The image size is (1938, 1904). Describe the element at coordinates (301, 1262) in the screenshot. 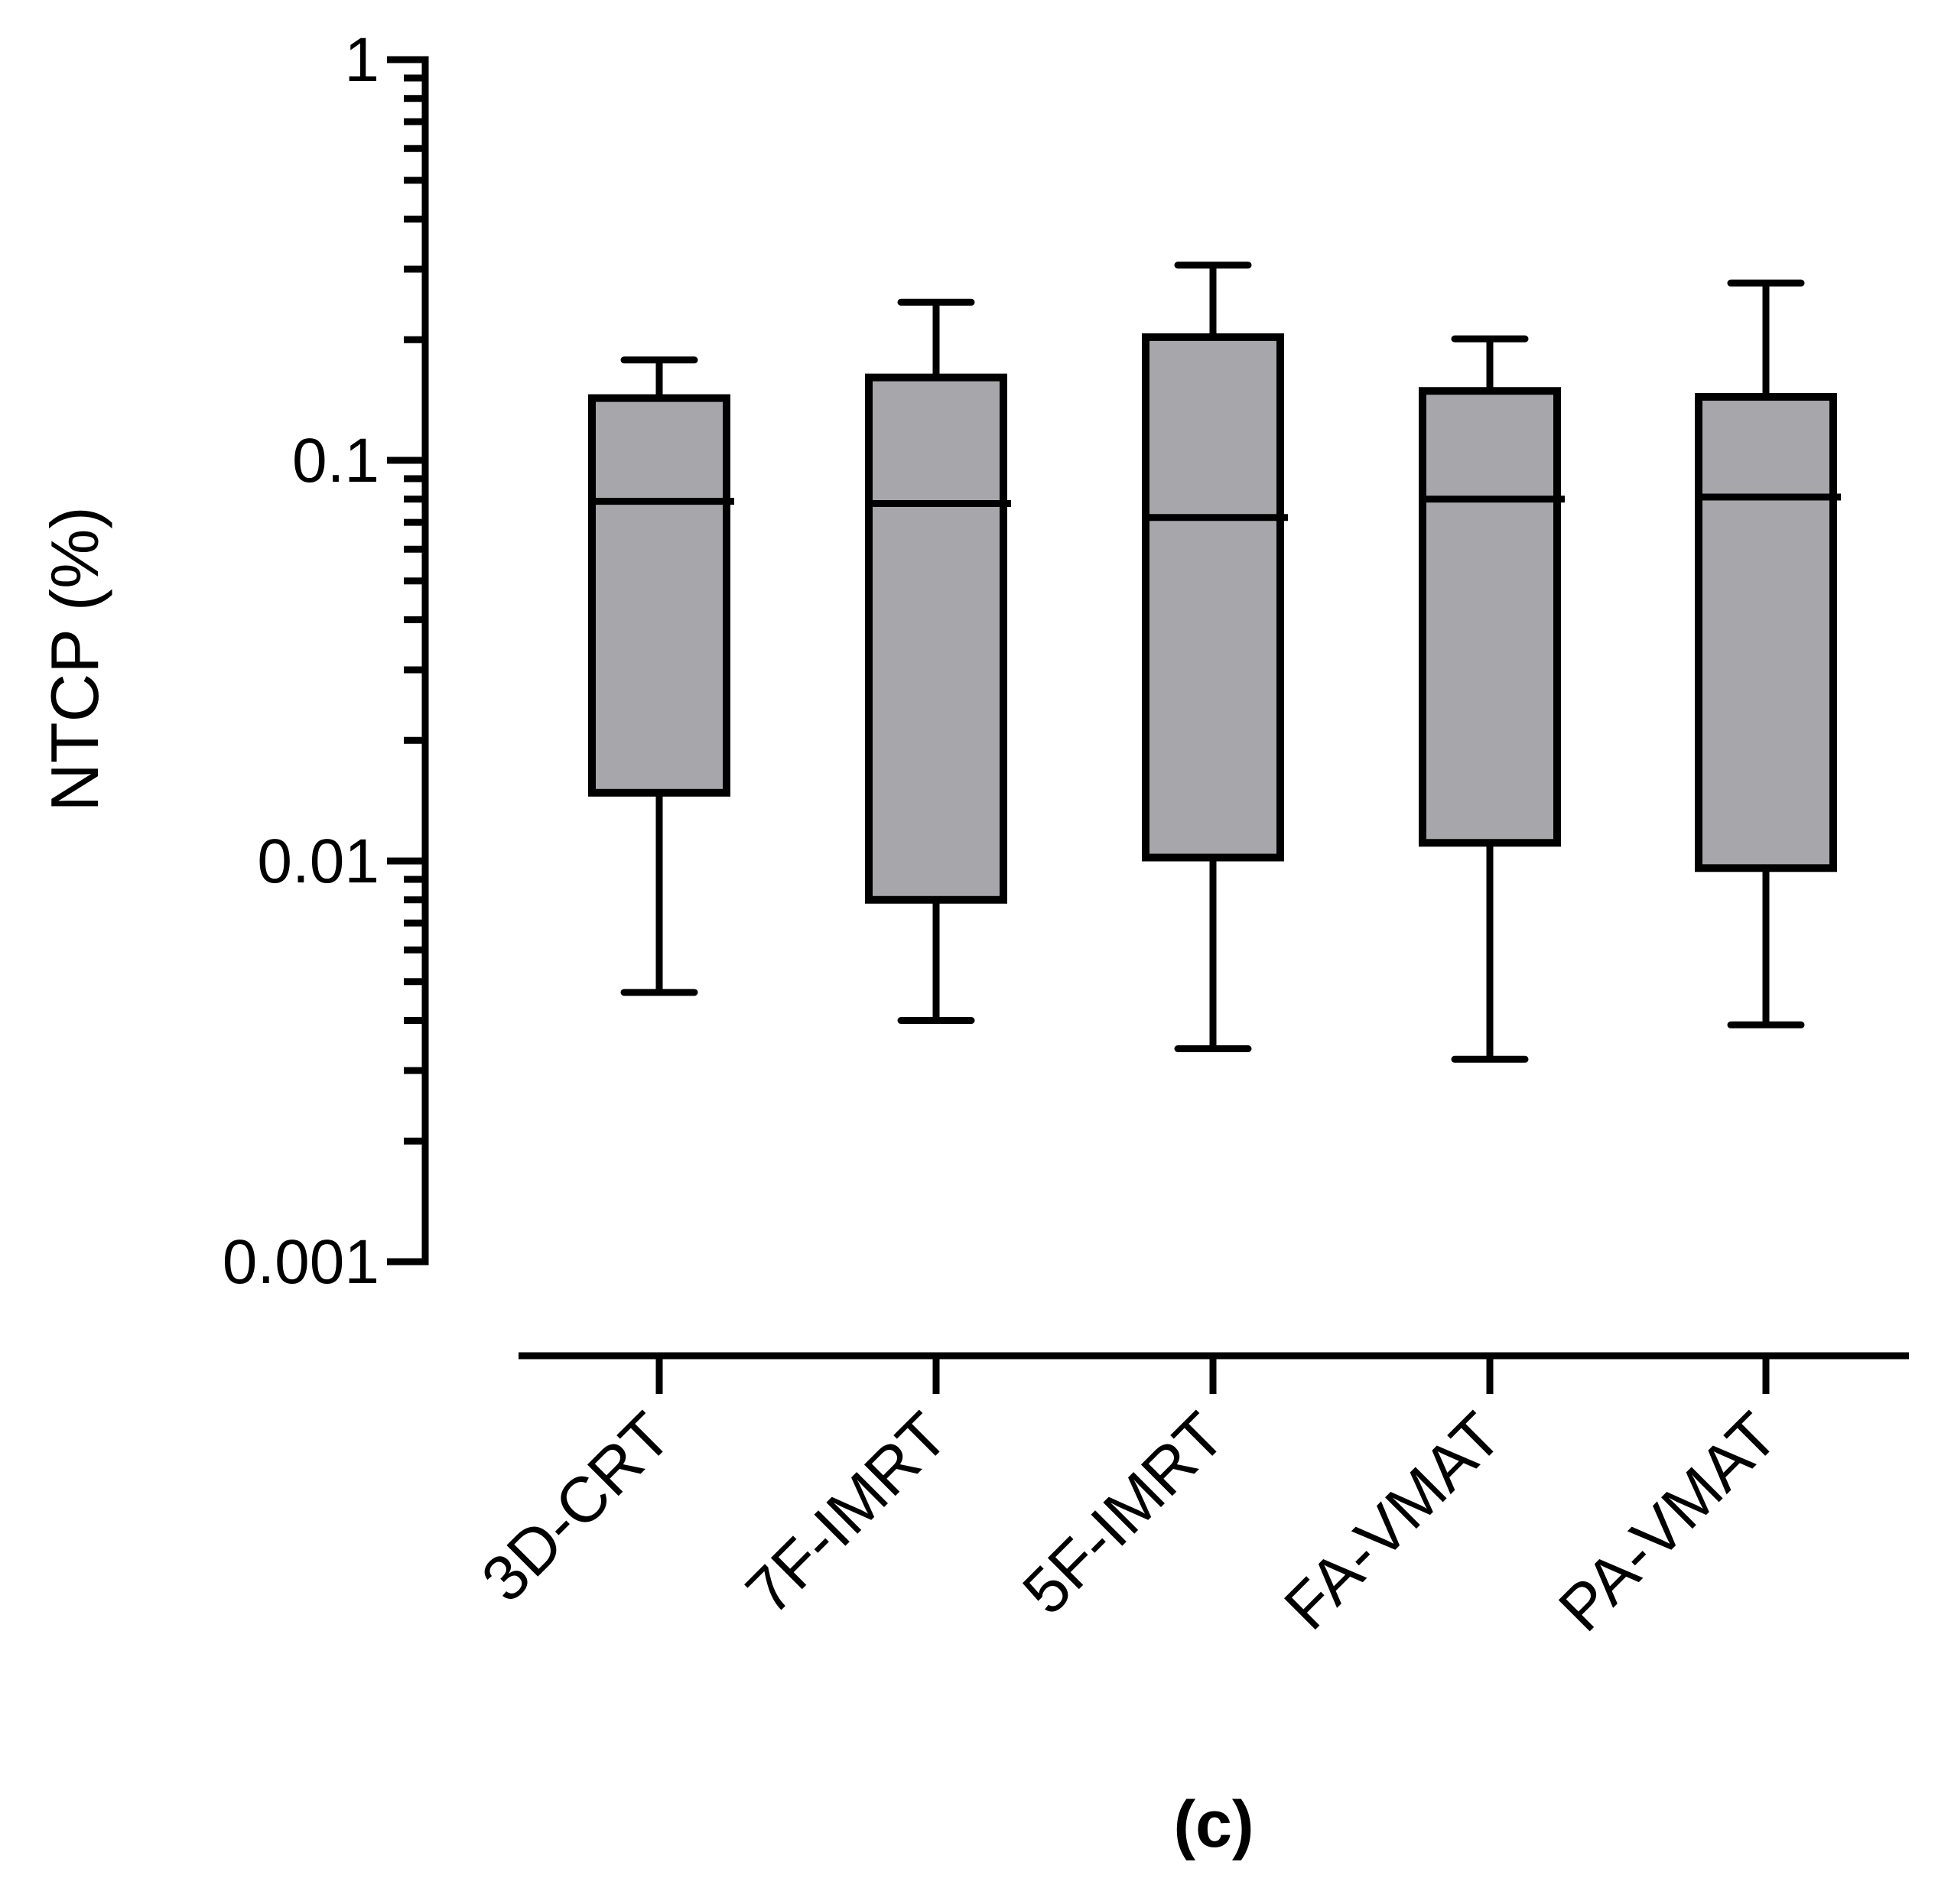

I see `y-tick-label: 0.001` at that location.